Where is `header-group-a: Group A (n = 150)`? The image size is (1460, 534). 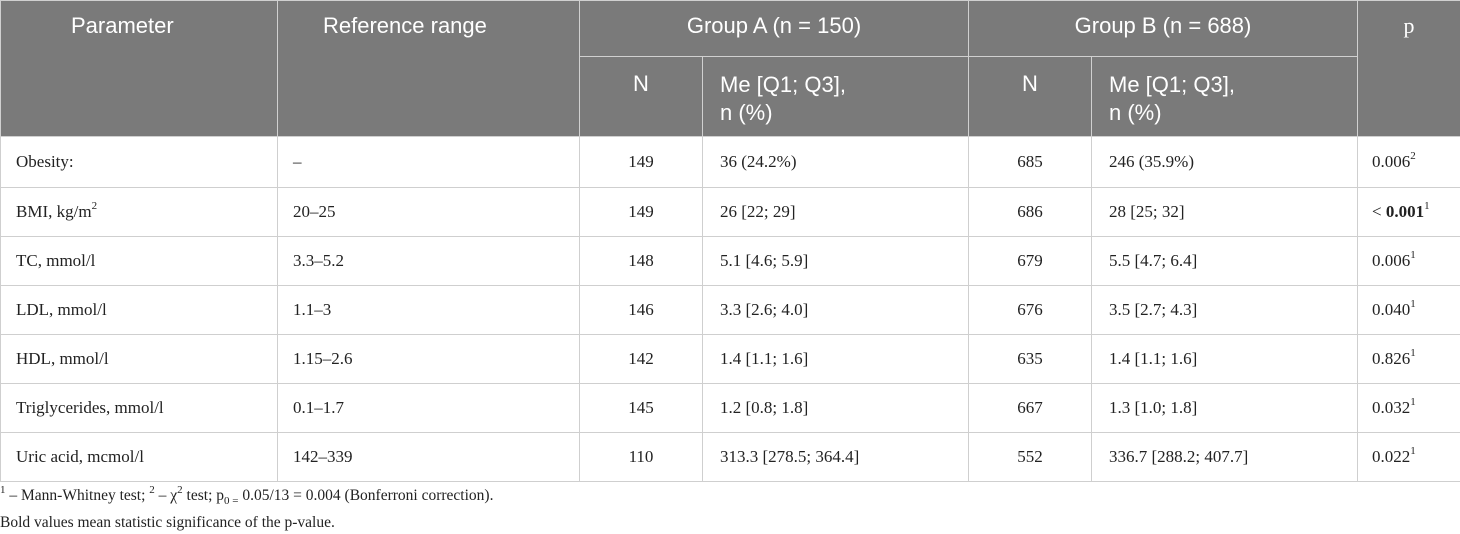
header-group-a: Group A (n = 150) is located at coordinates (774, 29).